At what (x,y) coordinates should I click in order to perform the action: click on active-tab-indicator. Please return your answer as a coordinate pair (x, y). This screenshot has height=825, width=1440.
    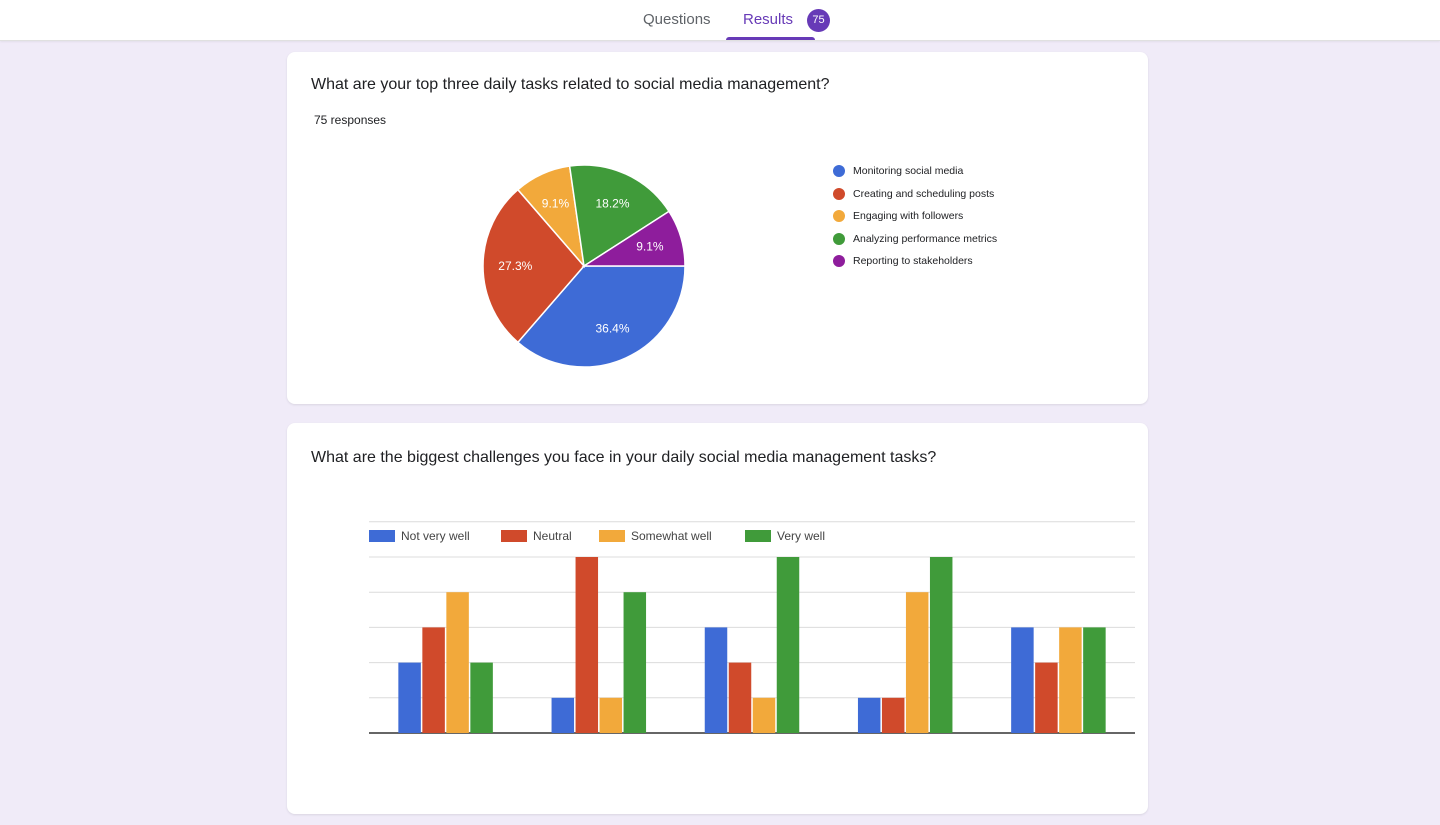
    Looking at the image, I should click on (770, 38).